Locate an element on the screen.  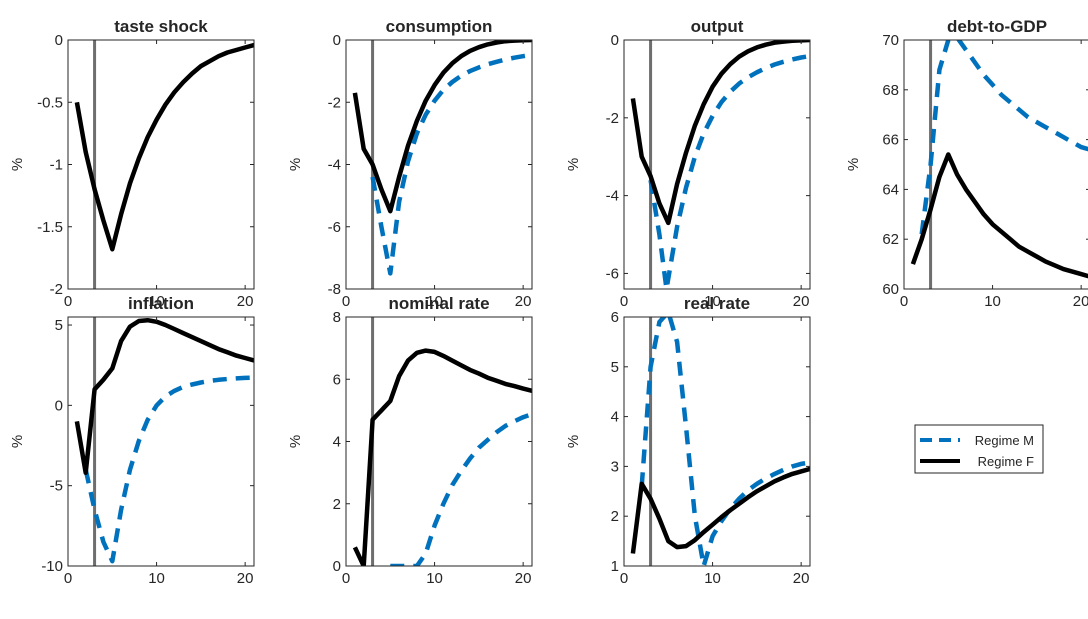
panel-title: real rate is located at coordinates (717, 303).